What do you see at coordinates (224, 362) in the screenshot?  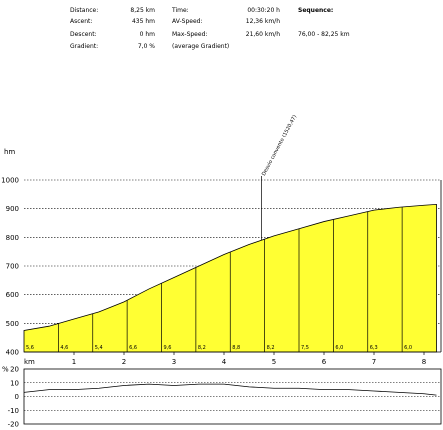 I see `distance-tick-label: 4` at bounding box center [224, 362].